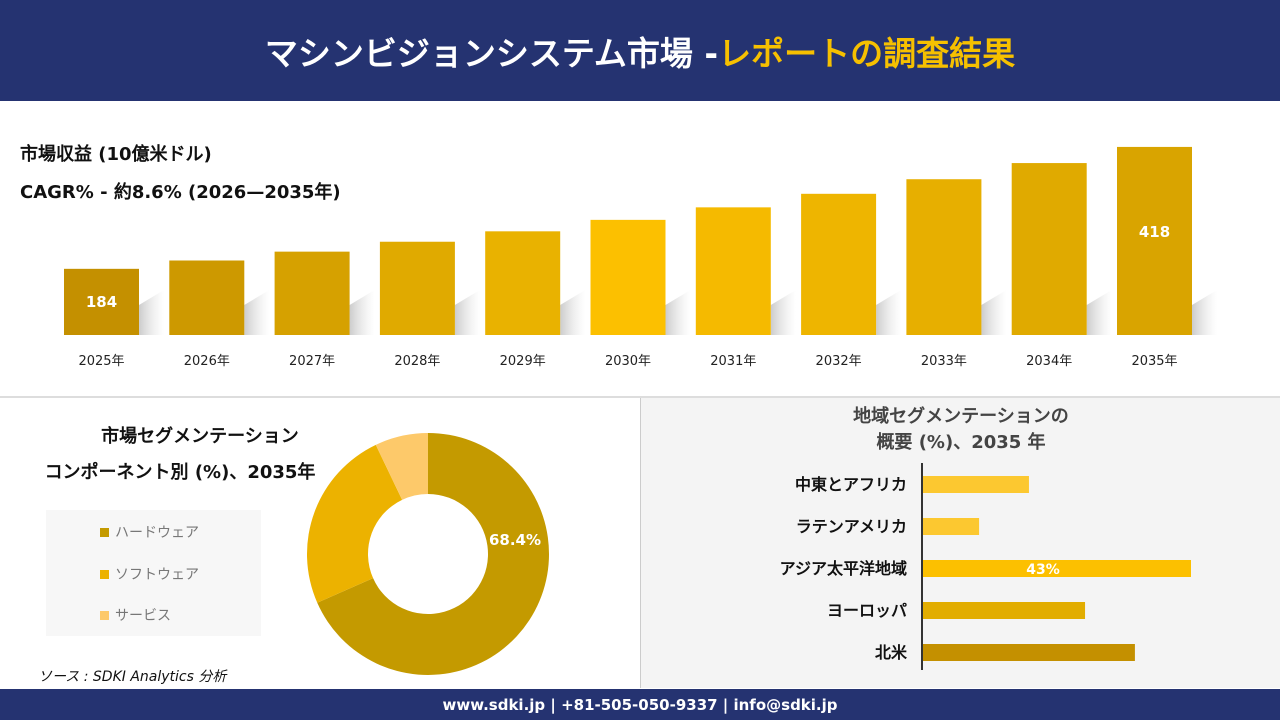  I want to click on x-tick-label: 2033年, so click(944, 361).